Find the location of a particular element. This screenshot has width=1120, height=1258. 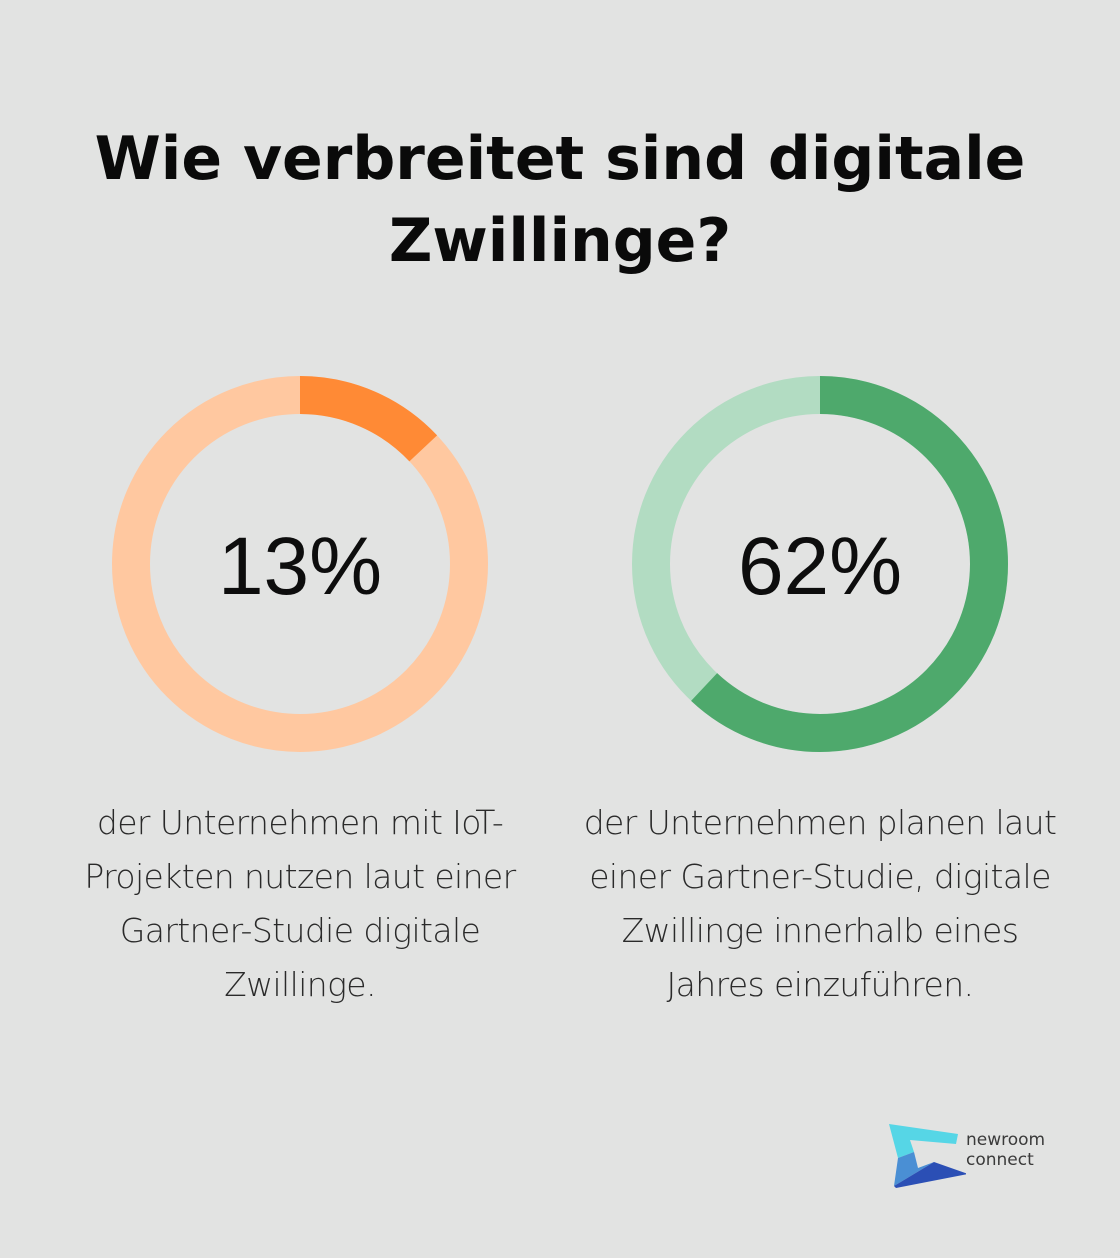

donut-2-value-arc is located at coordinates (820, 564).